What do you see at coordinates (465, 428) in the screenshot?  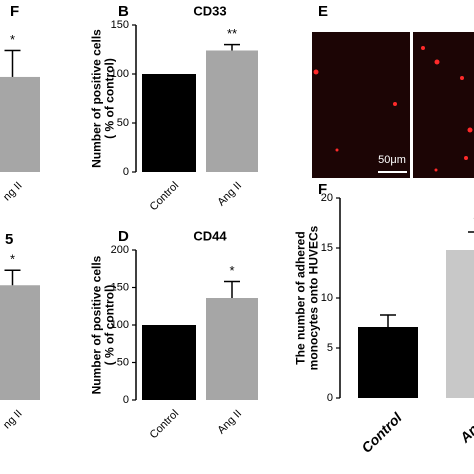 I see `x-tick-label: Ang I` at bounding box center [465, 428].